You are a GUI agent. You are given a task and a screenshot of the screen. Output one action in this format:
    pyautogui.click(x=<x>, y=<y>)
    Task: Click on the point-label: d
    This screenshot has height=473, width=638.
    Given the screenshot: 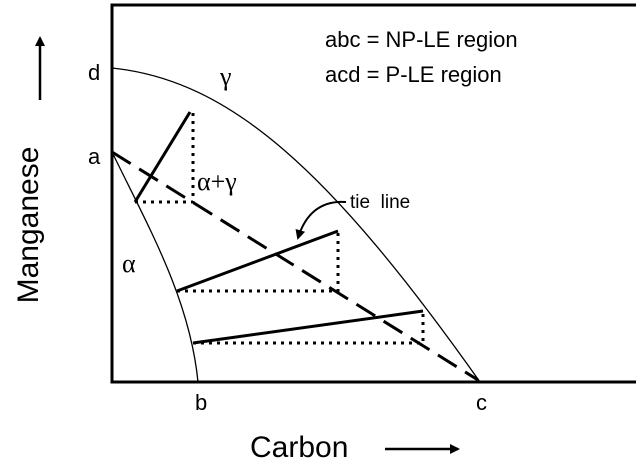 What is the action you would take?
    pyautogui.click(x=94, y=72)
    